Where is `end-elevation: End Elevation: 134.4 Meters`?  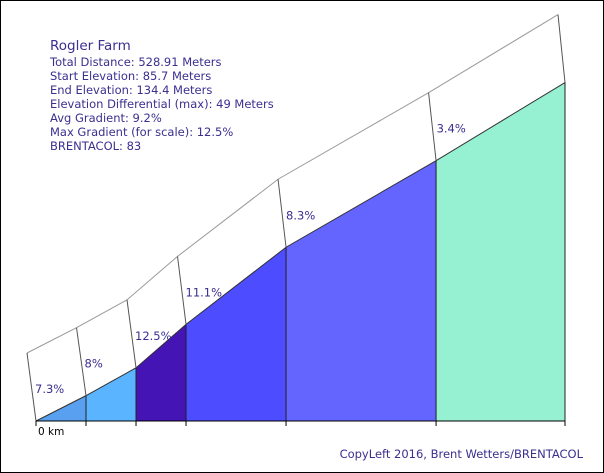
end-elevation: End Elevation: 134.4 Meters is located at coordinates (131, 90).